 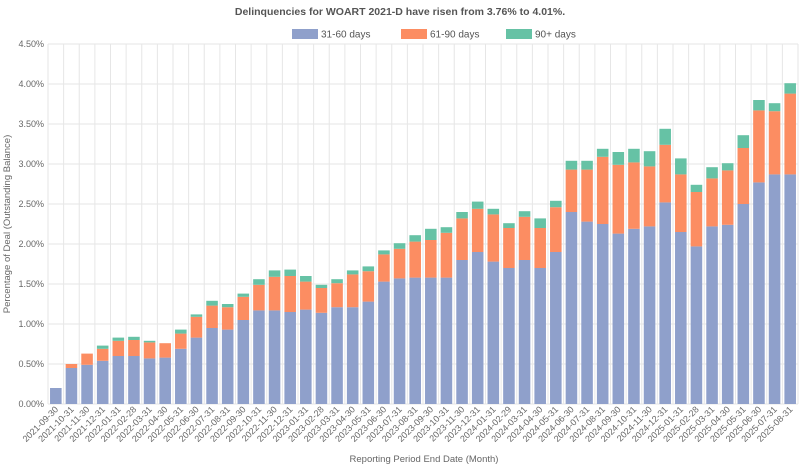 I want to click on legend-label-0: 31-60 days, so click(x=345, y=35).